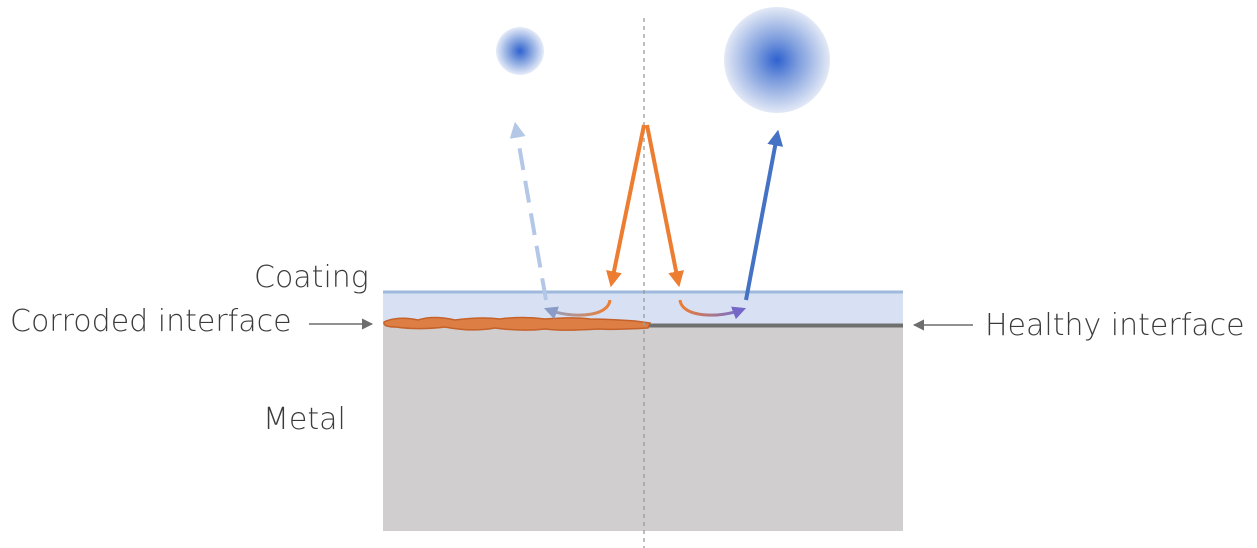 Image resolution: width=1257 pixels, height=548 pixels. What do you see at coordinates (777, 60) in the screenshot?
I see `large-detected-spot` at bounding box center [777, 60].